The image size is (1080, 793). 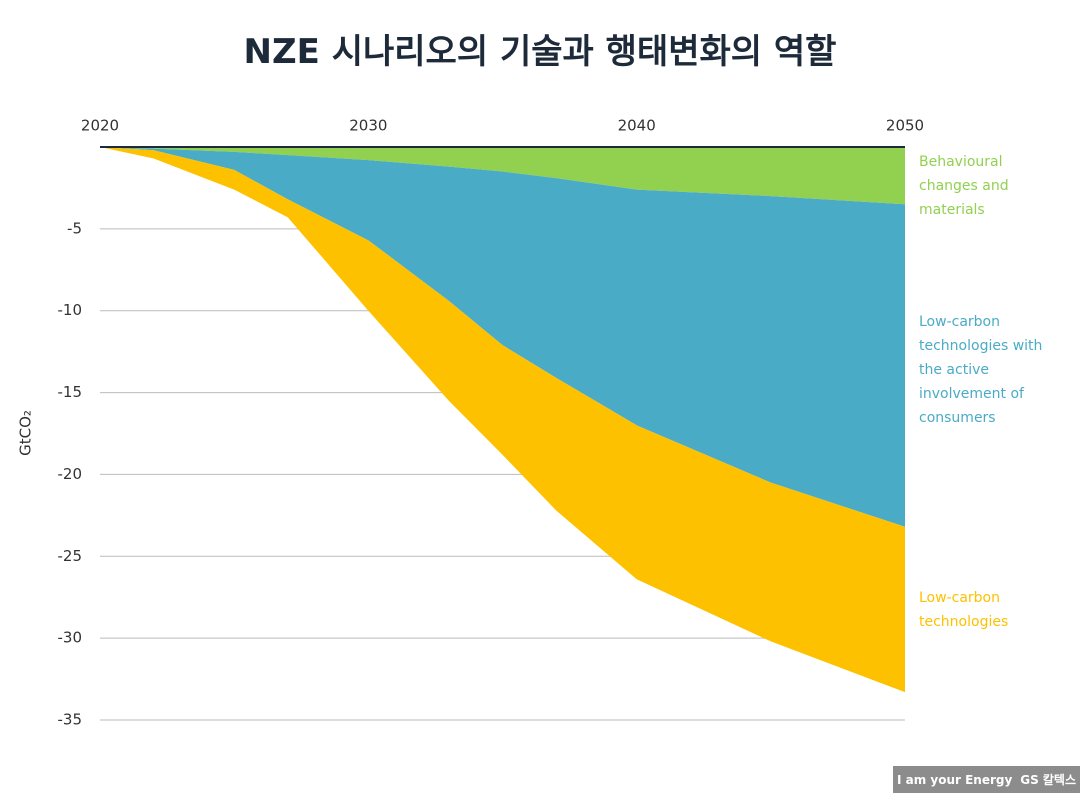 I want to click on y-tick-label: -30, so click(x=70, y=638).